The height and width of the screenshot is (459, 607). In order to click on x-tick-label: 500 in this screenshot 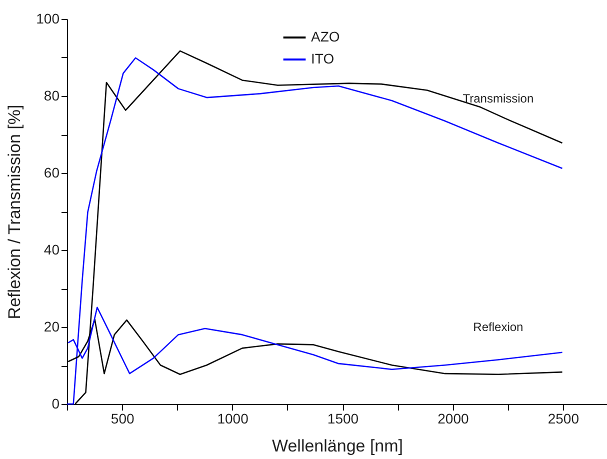, I will do `click(122, 418)`.